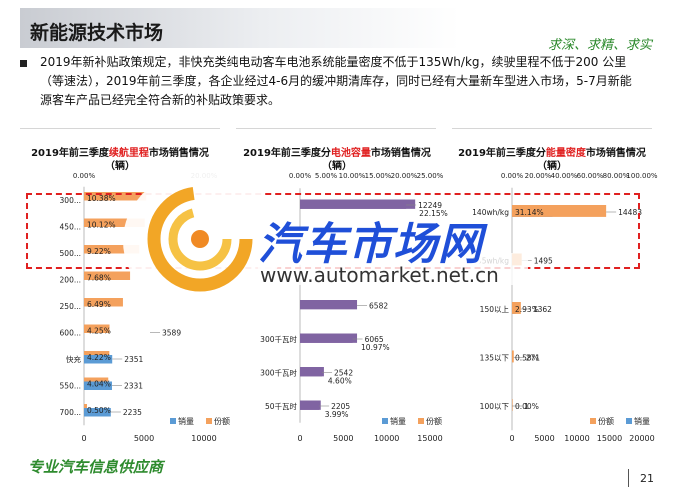 Image resolution: width=674 pixels, height=500 pixels. What do you see at coordinates (281, 406) in the screenshot?
I see `category-label: 50千瓦时` at bounding box center [281, 406].